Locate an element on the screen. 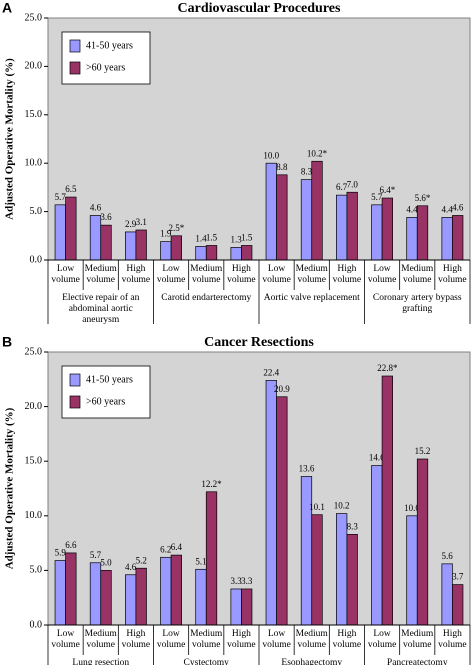 This screenshot has width=474, height=665. value-label: 22.4 is located at coordinates (271, 372).